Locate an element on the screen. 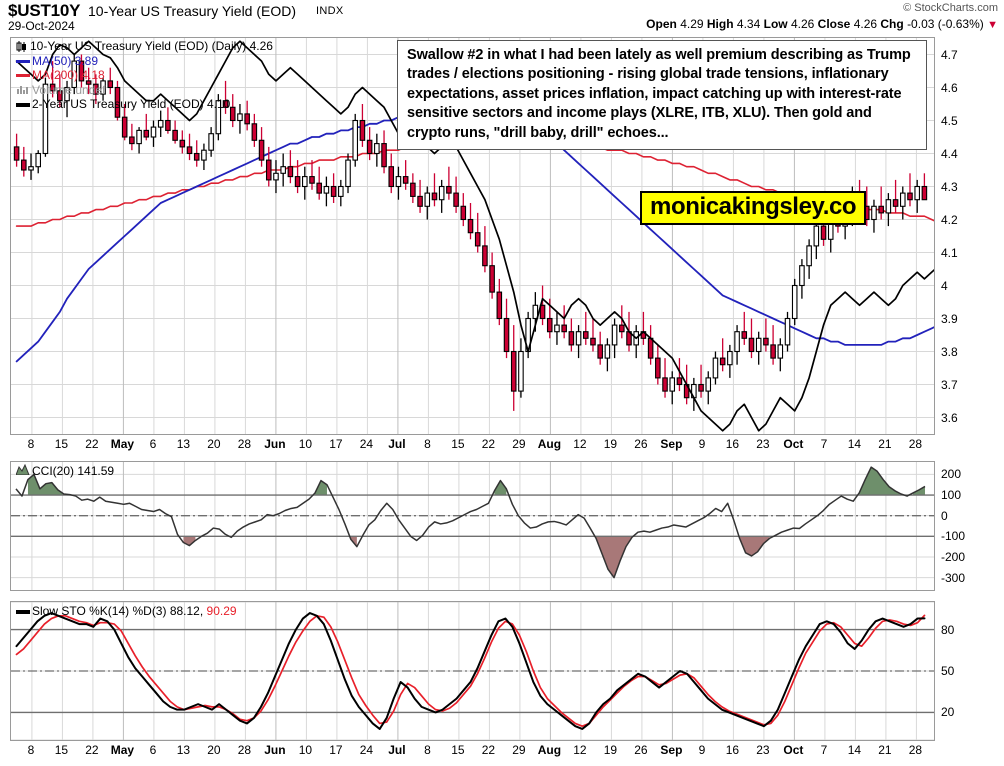 This screenshot has width=1004, height=766. close-label: Close is located at coordinates (834, 24).